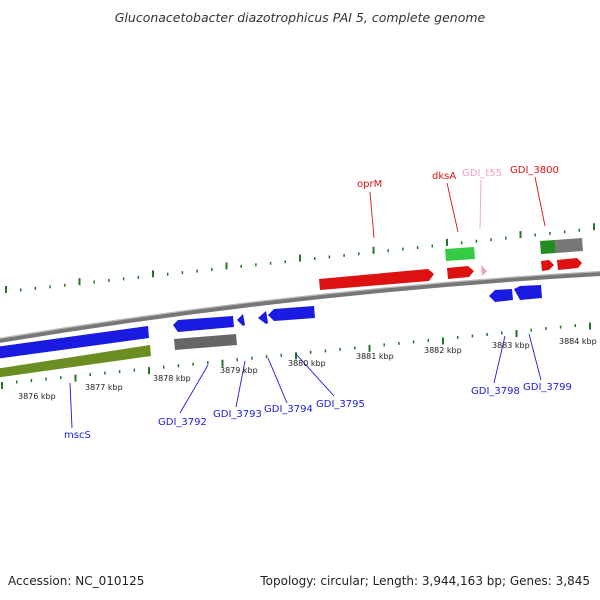 The height and width of the screenshot is (600, 600). I want to click on kbp-label: 3876 kbp, so click(37, 396).